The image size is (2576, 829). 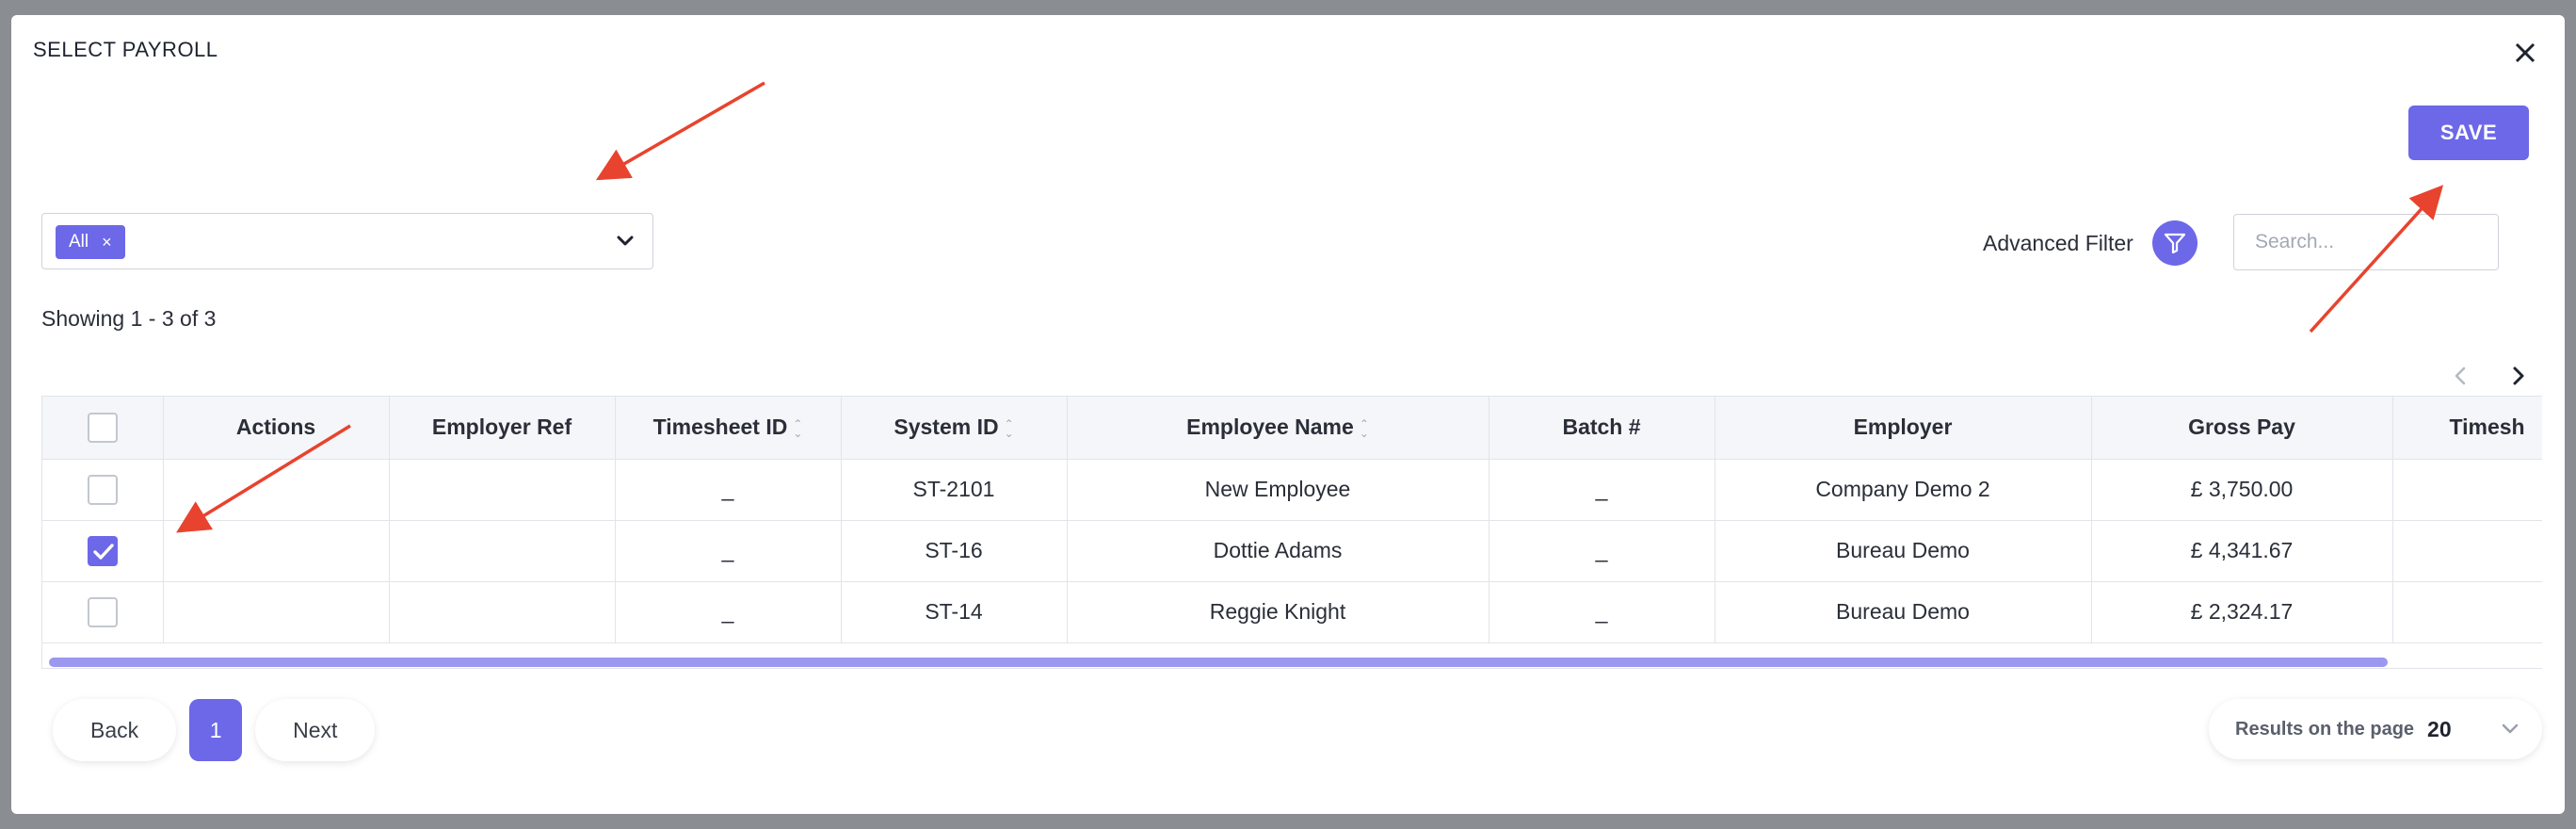 I want to click on page-number-button: 1, so click(x=216, y=730).